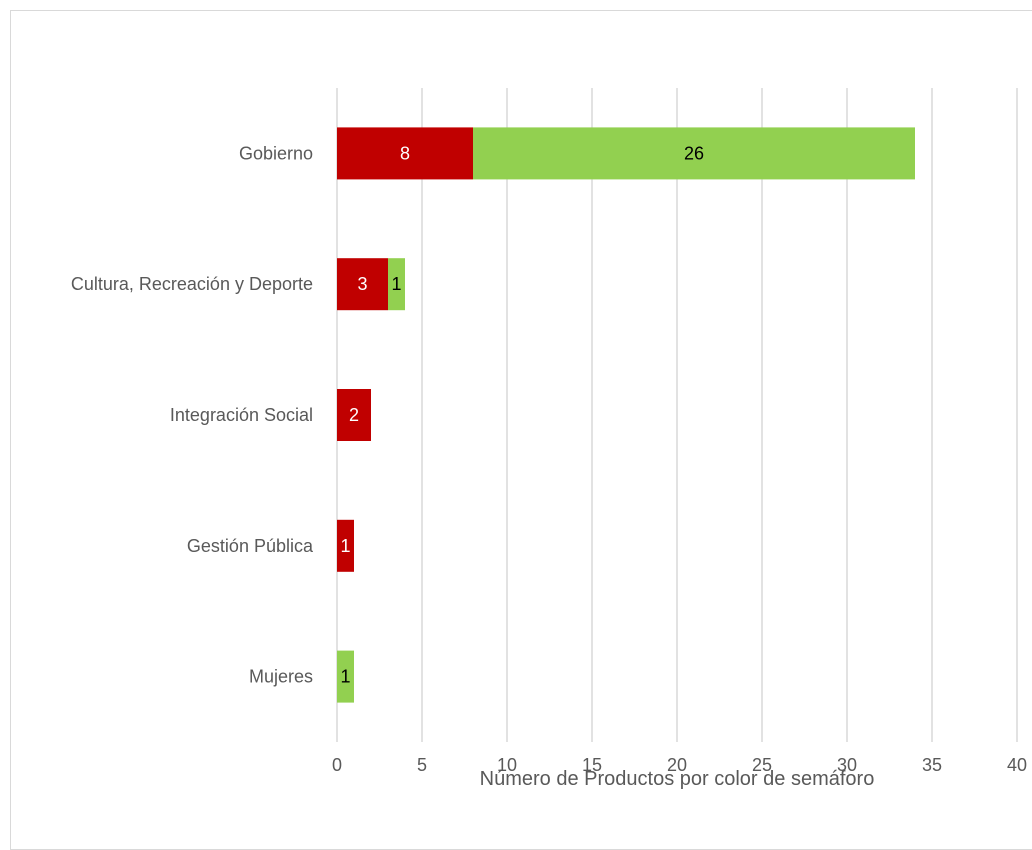  I want to click on category-label: Mujeres, so click(281, 677).